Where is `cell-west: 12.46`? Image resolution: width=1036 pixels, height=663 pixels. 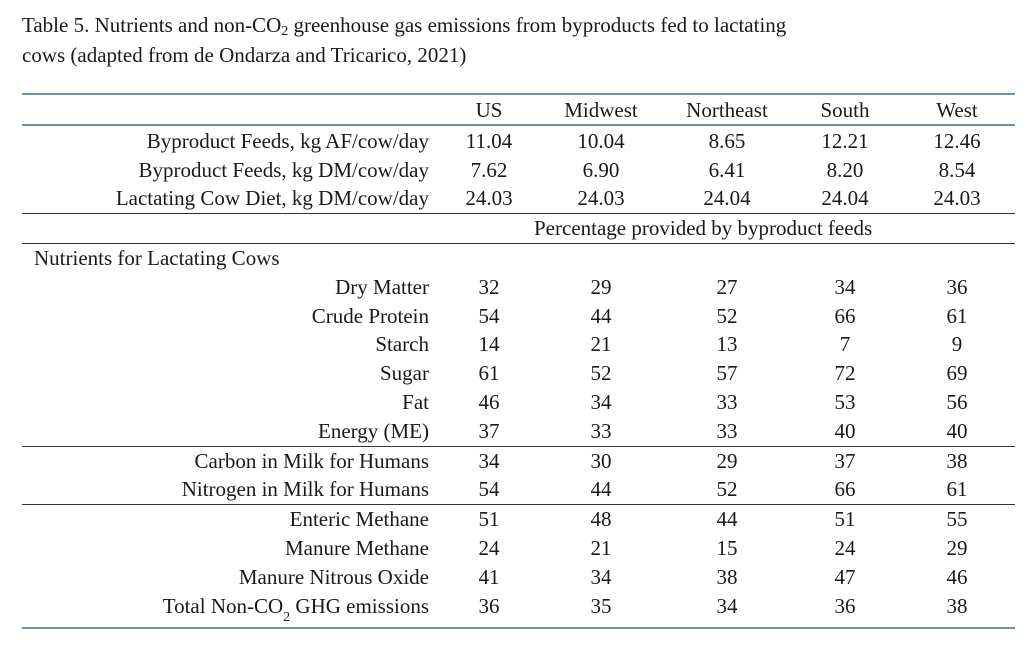 cell-west: 12.46 is located at coordinates (957, 141).